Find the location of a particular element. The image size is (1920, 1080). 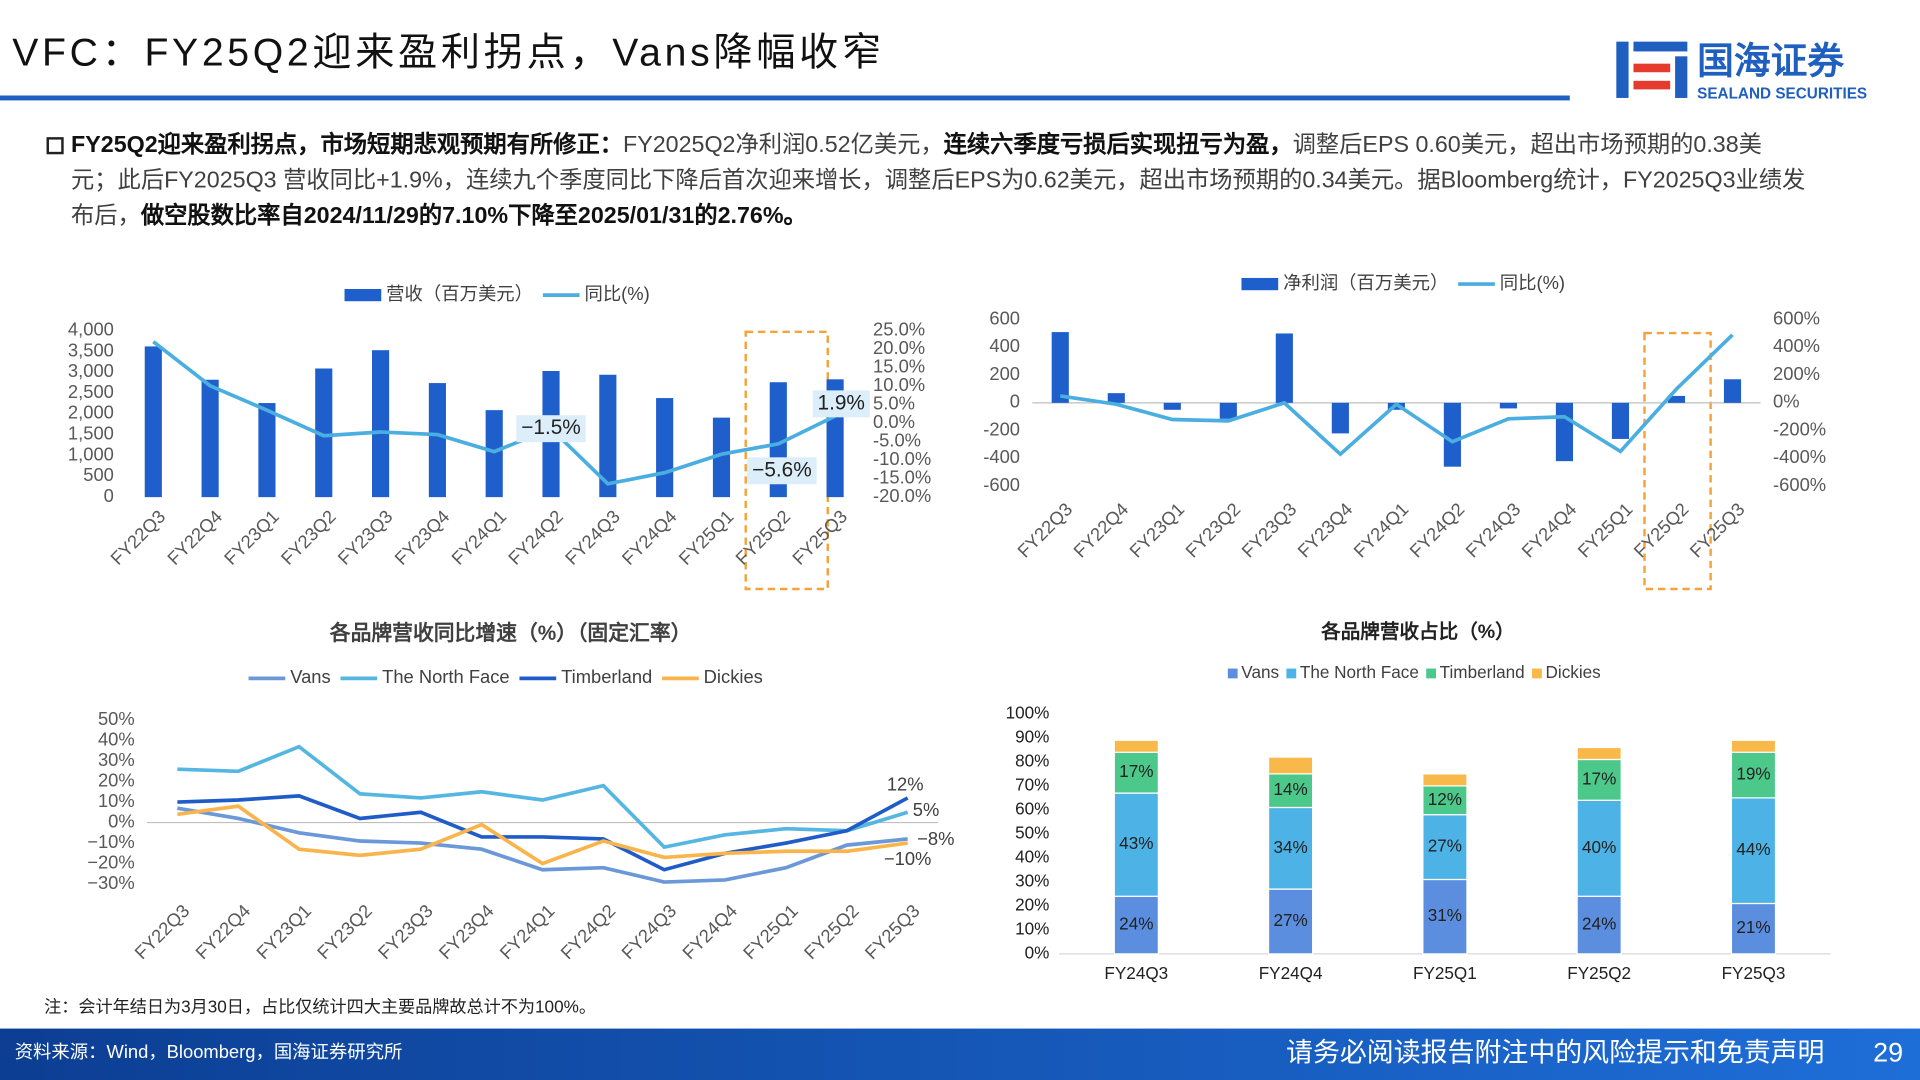

legend-label: Dickies is located at coordinates (733, 676).